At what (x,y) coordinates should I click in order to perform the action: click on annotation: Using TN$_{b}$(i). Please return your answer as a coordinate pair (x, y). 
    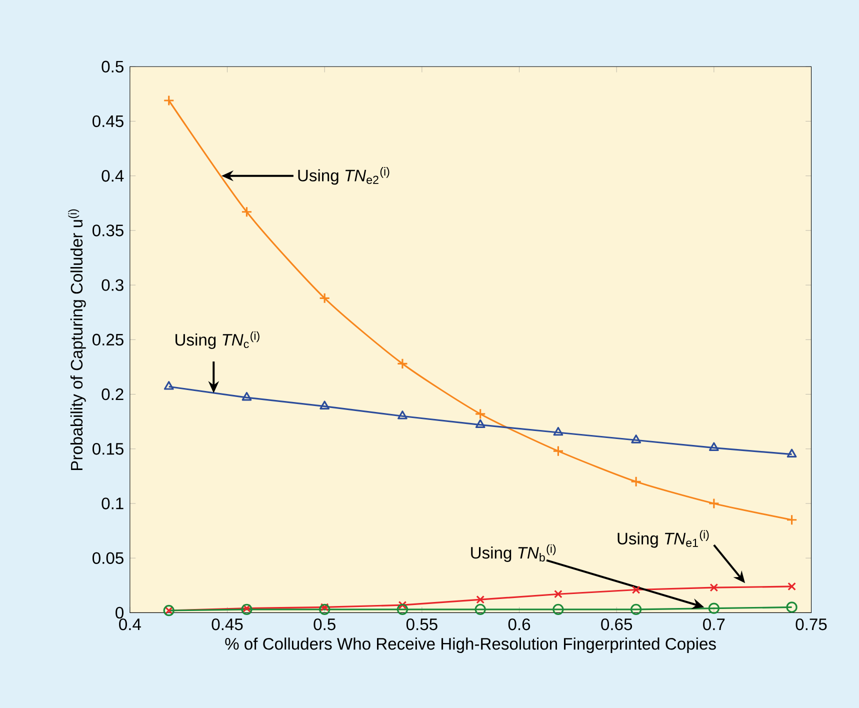
    Looking at the image, I should click on (513, 553).